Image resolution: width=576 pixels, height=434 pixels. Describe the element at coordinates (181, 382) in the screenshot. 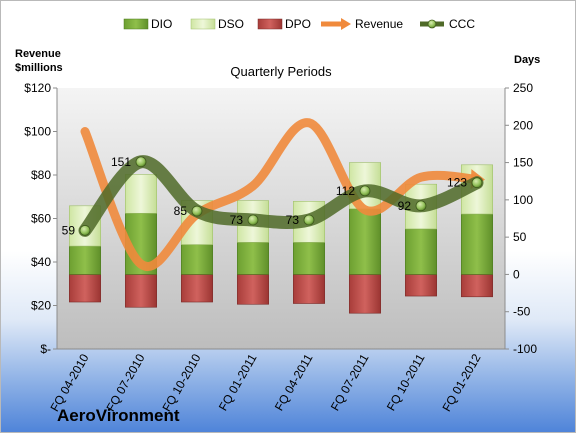

I see `x-tick-label: FQ 10-2010` at that location.